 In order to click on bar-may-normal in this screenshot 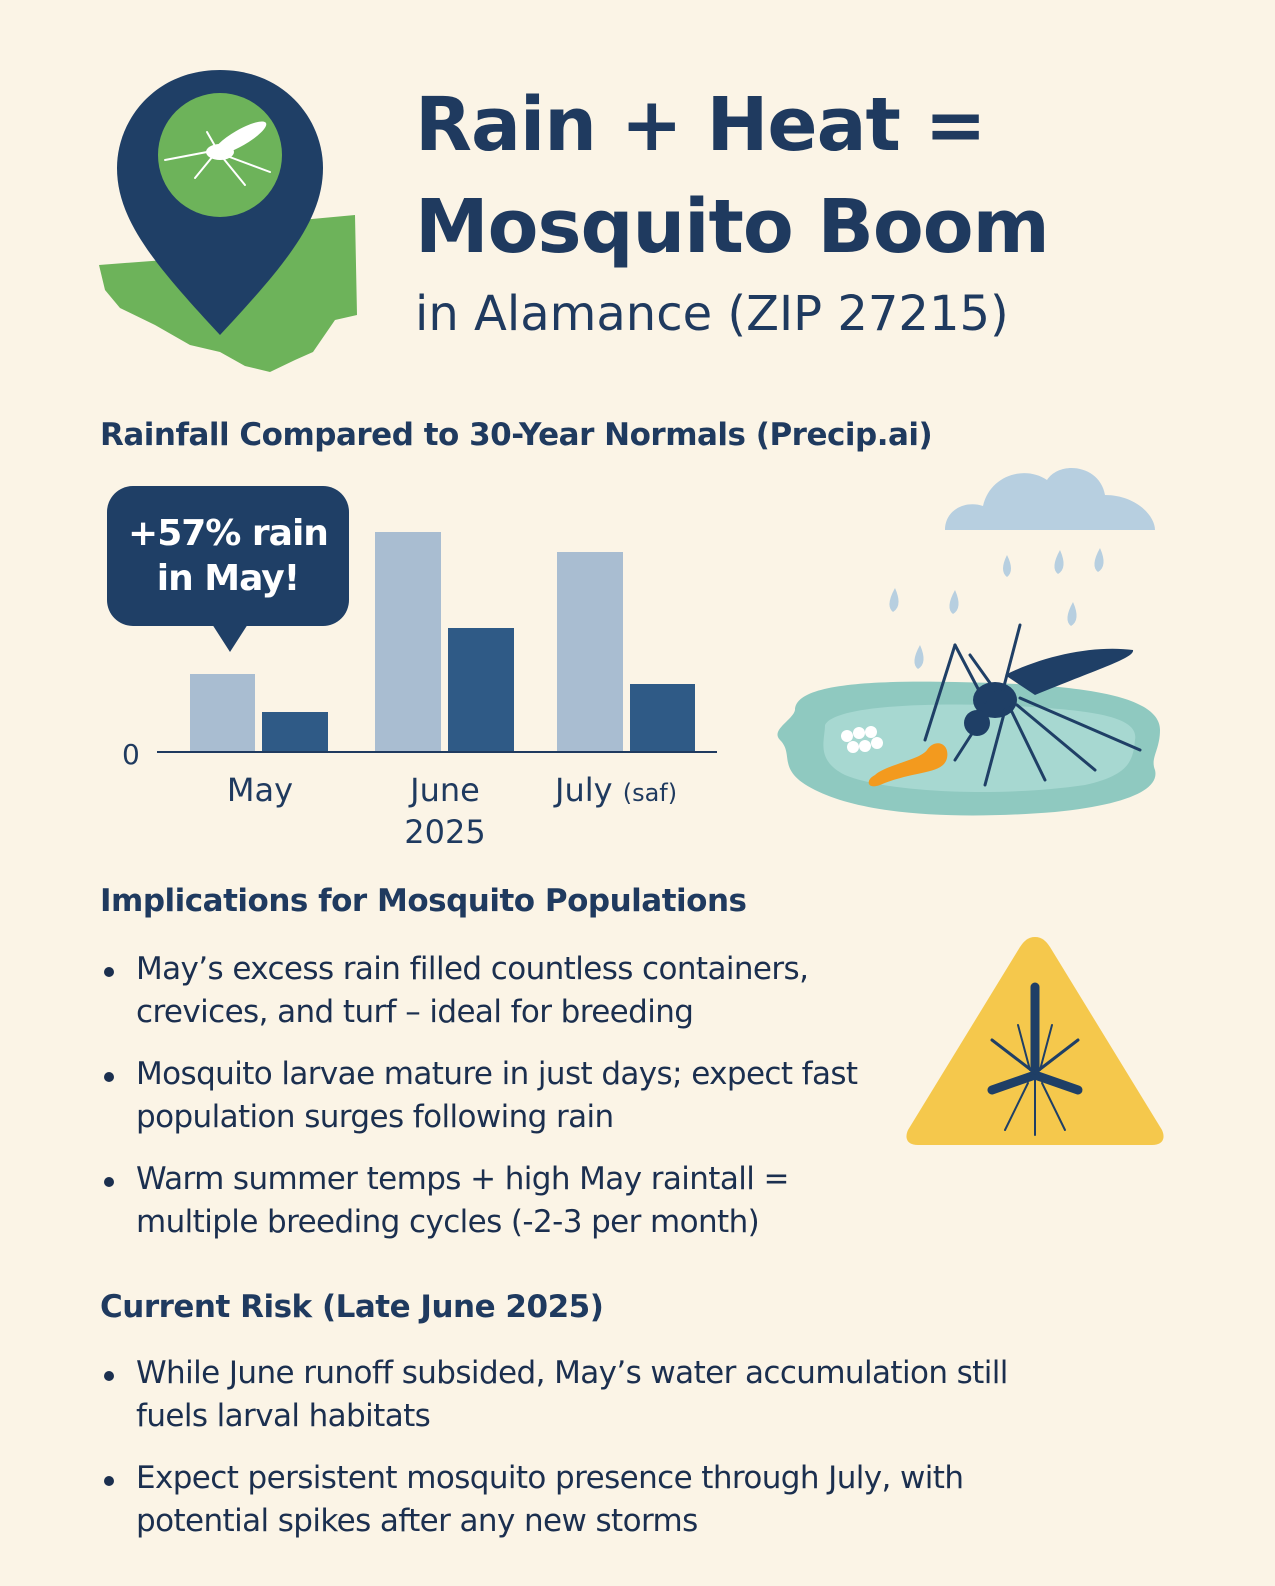, I will do `click(222, 713)`.